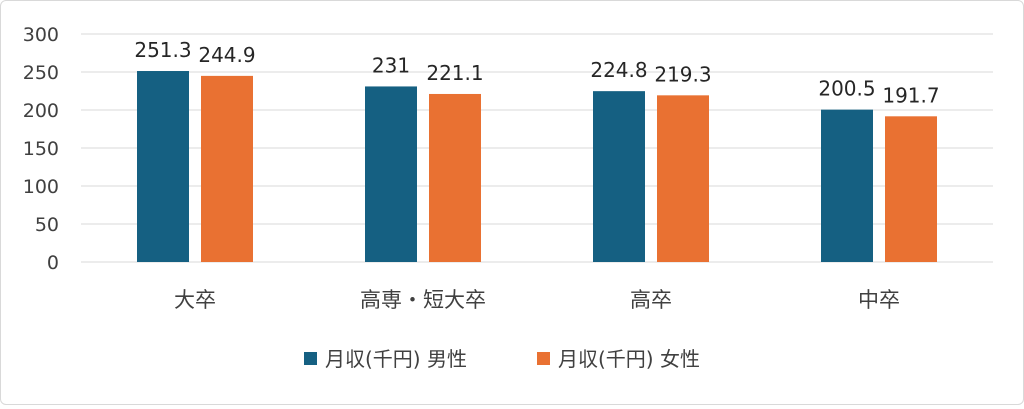 This screenshot has width=1024, height=409. Describe the element at coordinates (502, 359) in the screenshot. I see `legend: 月収(千円) 男性 月収(千円) 女性` at that location.